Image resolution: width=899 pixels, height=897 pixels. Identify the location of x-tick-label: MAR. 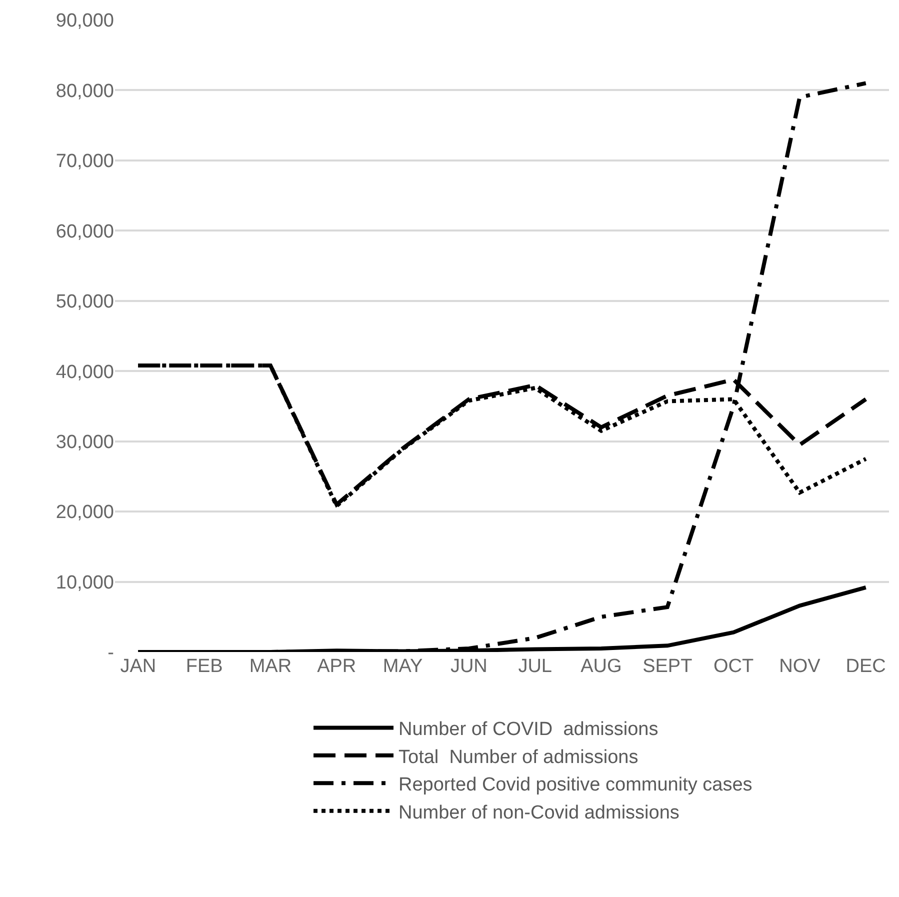
(270, 666).